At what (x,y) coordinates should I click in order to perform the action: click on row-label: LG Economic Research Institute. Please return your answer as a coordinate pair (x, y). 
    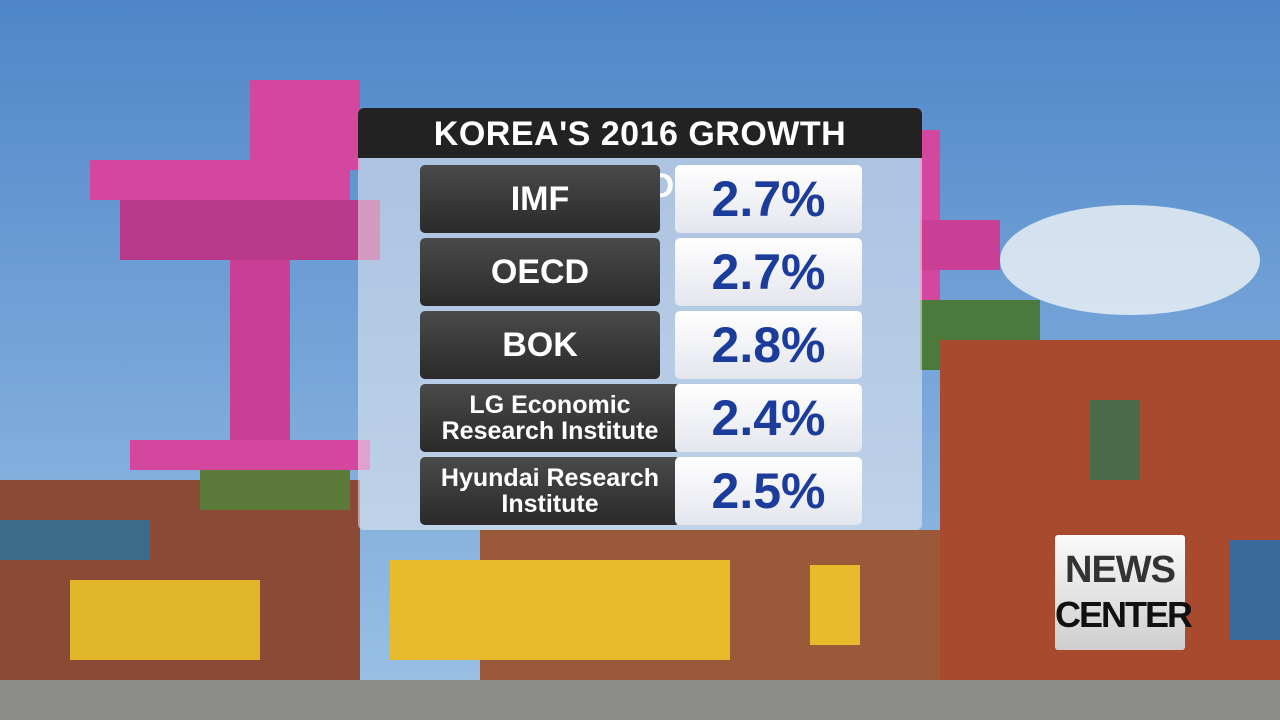
    Looking at the image, I should click on (550, 418).